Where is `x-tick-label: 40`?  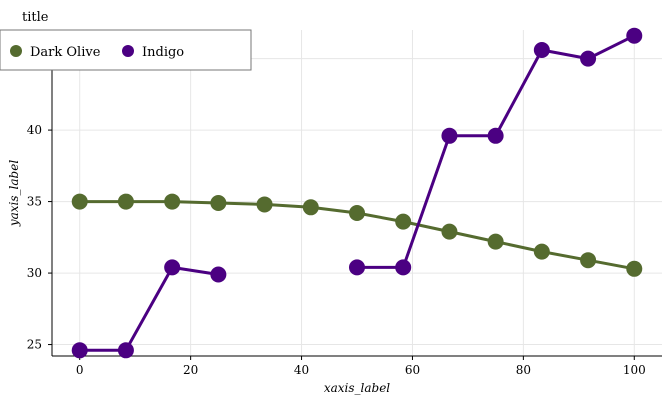 x-tick-label: 40 is located at coordinates (301, 370).